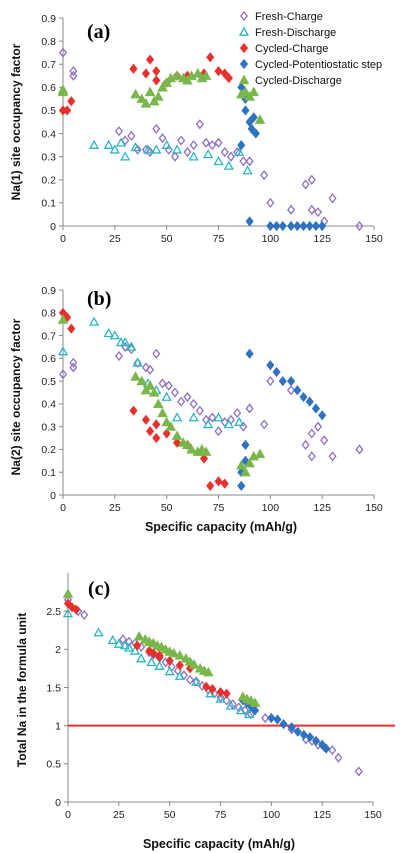 The image size is (407, 853). What do you see at coordinates (244, 79) in the screenshot?
I see `legend-marker-cycled-discharge` at bounding box center [244, 79].